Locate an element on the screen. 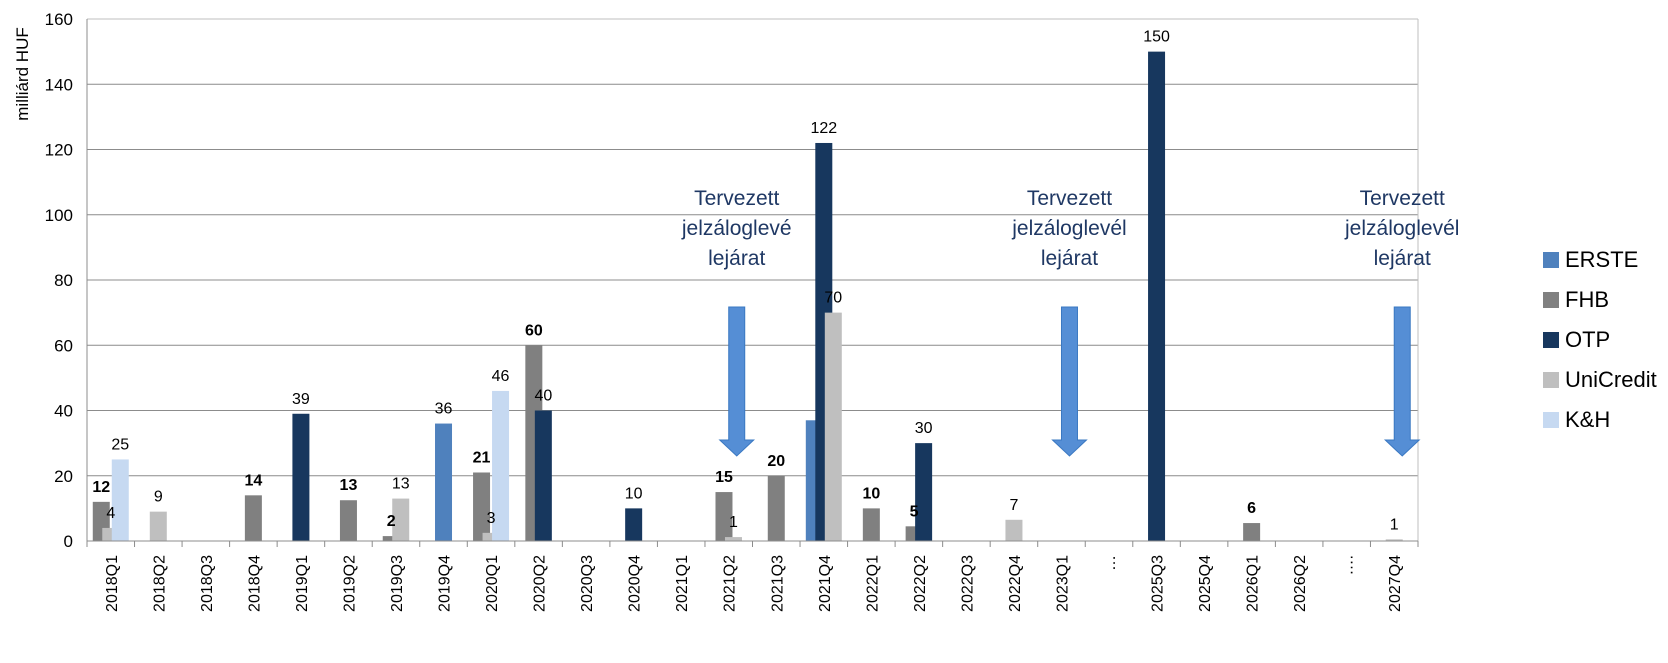 Image resolution: width=1668 pixels, height=663 pixels. bar-otp-2019q1 is located at coordinates (301, 477).